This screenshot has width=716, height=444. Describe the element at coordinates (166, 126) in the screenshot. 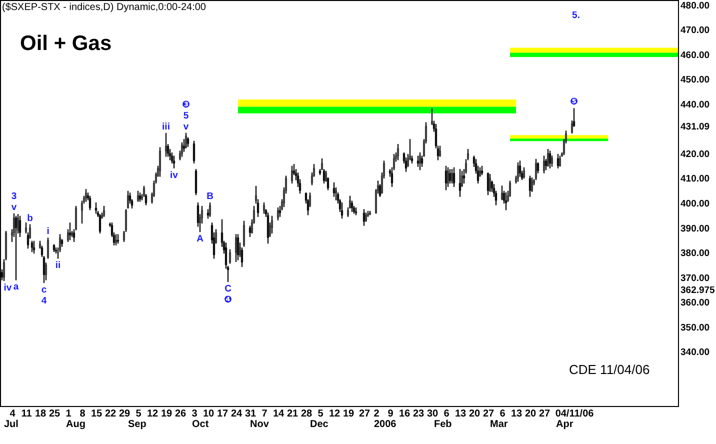

I see `annotation: iii` at that location.